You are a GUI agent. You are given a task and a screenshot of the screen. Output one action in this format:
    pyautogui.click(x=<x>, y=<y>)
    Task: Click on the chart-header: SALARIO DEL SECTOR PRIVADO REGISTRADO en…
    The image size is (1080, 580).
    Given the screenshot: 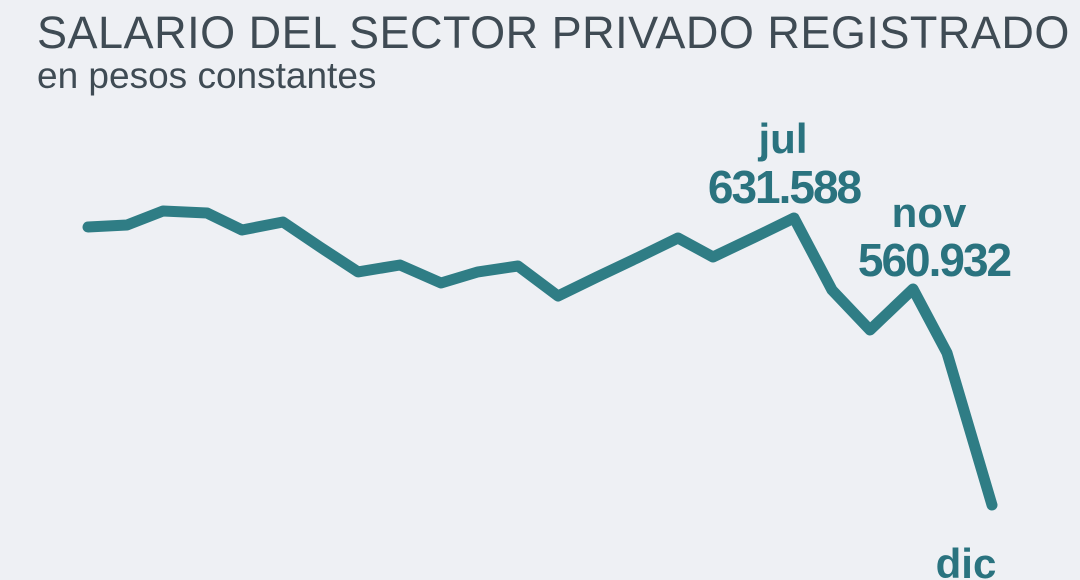 What is the action you would take?
    pyautogui.click(x=553, y=54)
    